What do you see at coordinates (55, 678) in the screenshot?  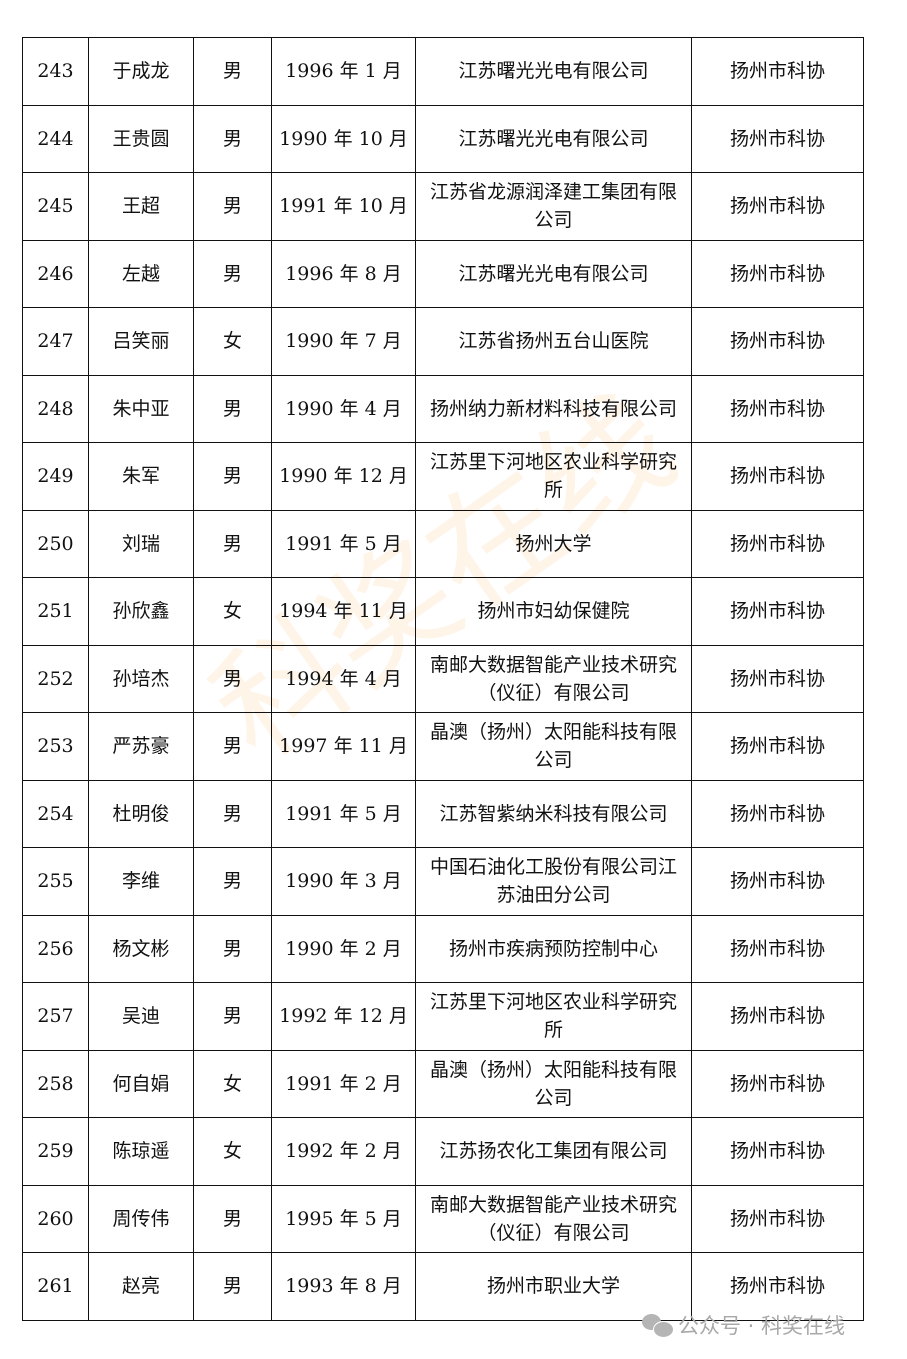 I see `cell-no: 252` at bounding box center [55, 678].